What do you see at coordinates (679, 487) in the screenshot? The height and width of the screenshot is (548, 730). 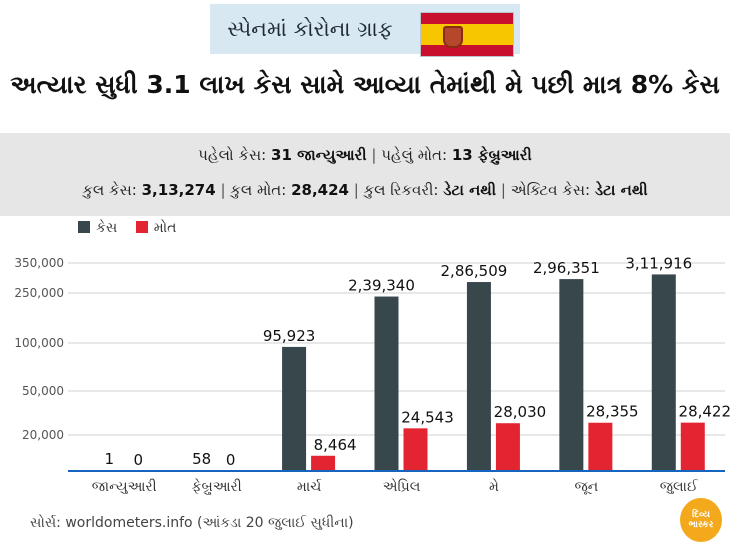 I see `x-category-label: જુલાઈ` at bounding box center [679, 487].